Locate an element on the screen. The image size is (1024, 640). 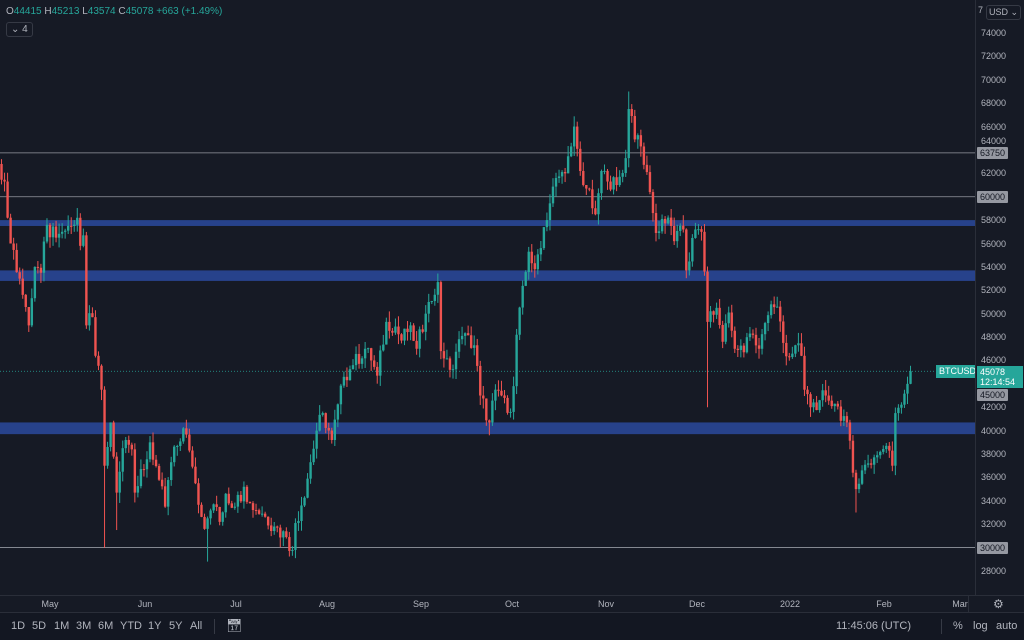
range-button-3m: 3M is located at coordinates (84, 626).